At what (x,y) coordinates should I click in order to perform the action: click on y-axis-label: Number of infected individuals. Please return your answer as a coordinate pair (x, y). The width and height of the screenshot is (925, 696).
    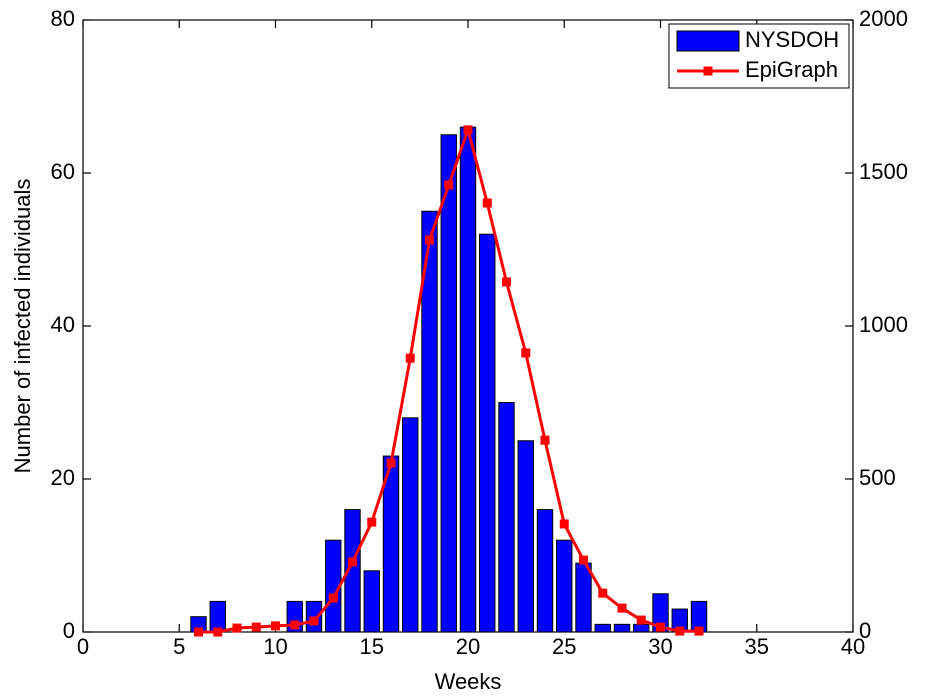
    Looking at the image, I should click on (22, 326).